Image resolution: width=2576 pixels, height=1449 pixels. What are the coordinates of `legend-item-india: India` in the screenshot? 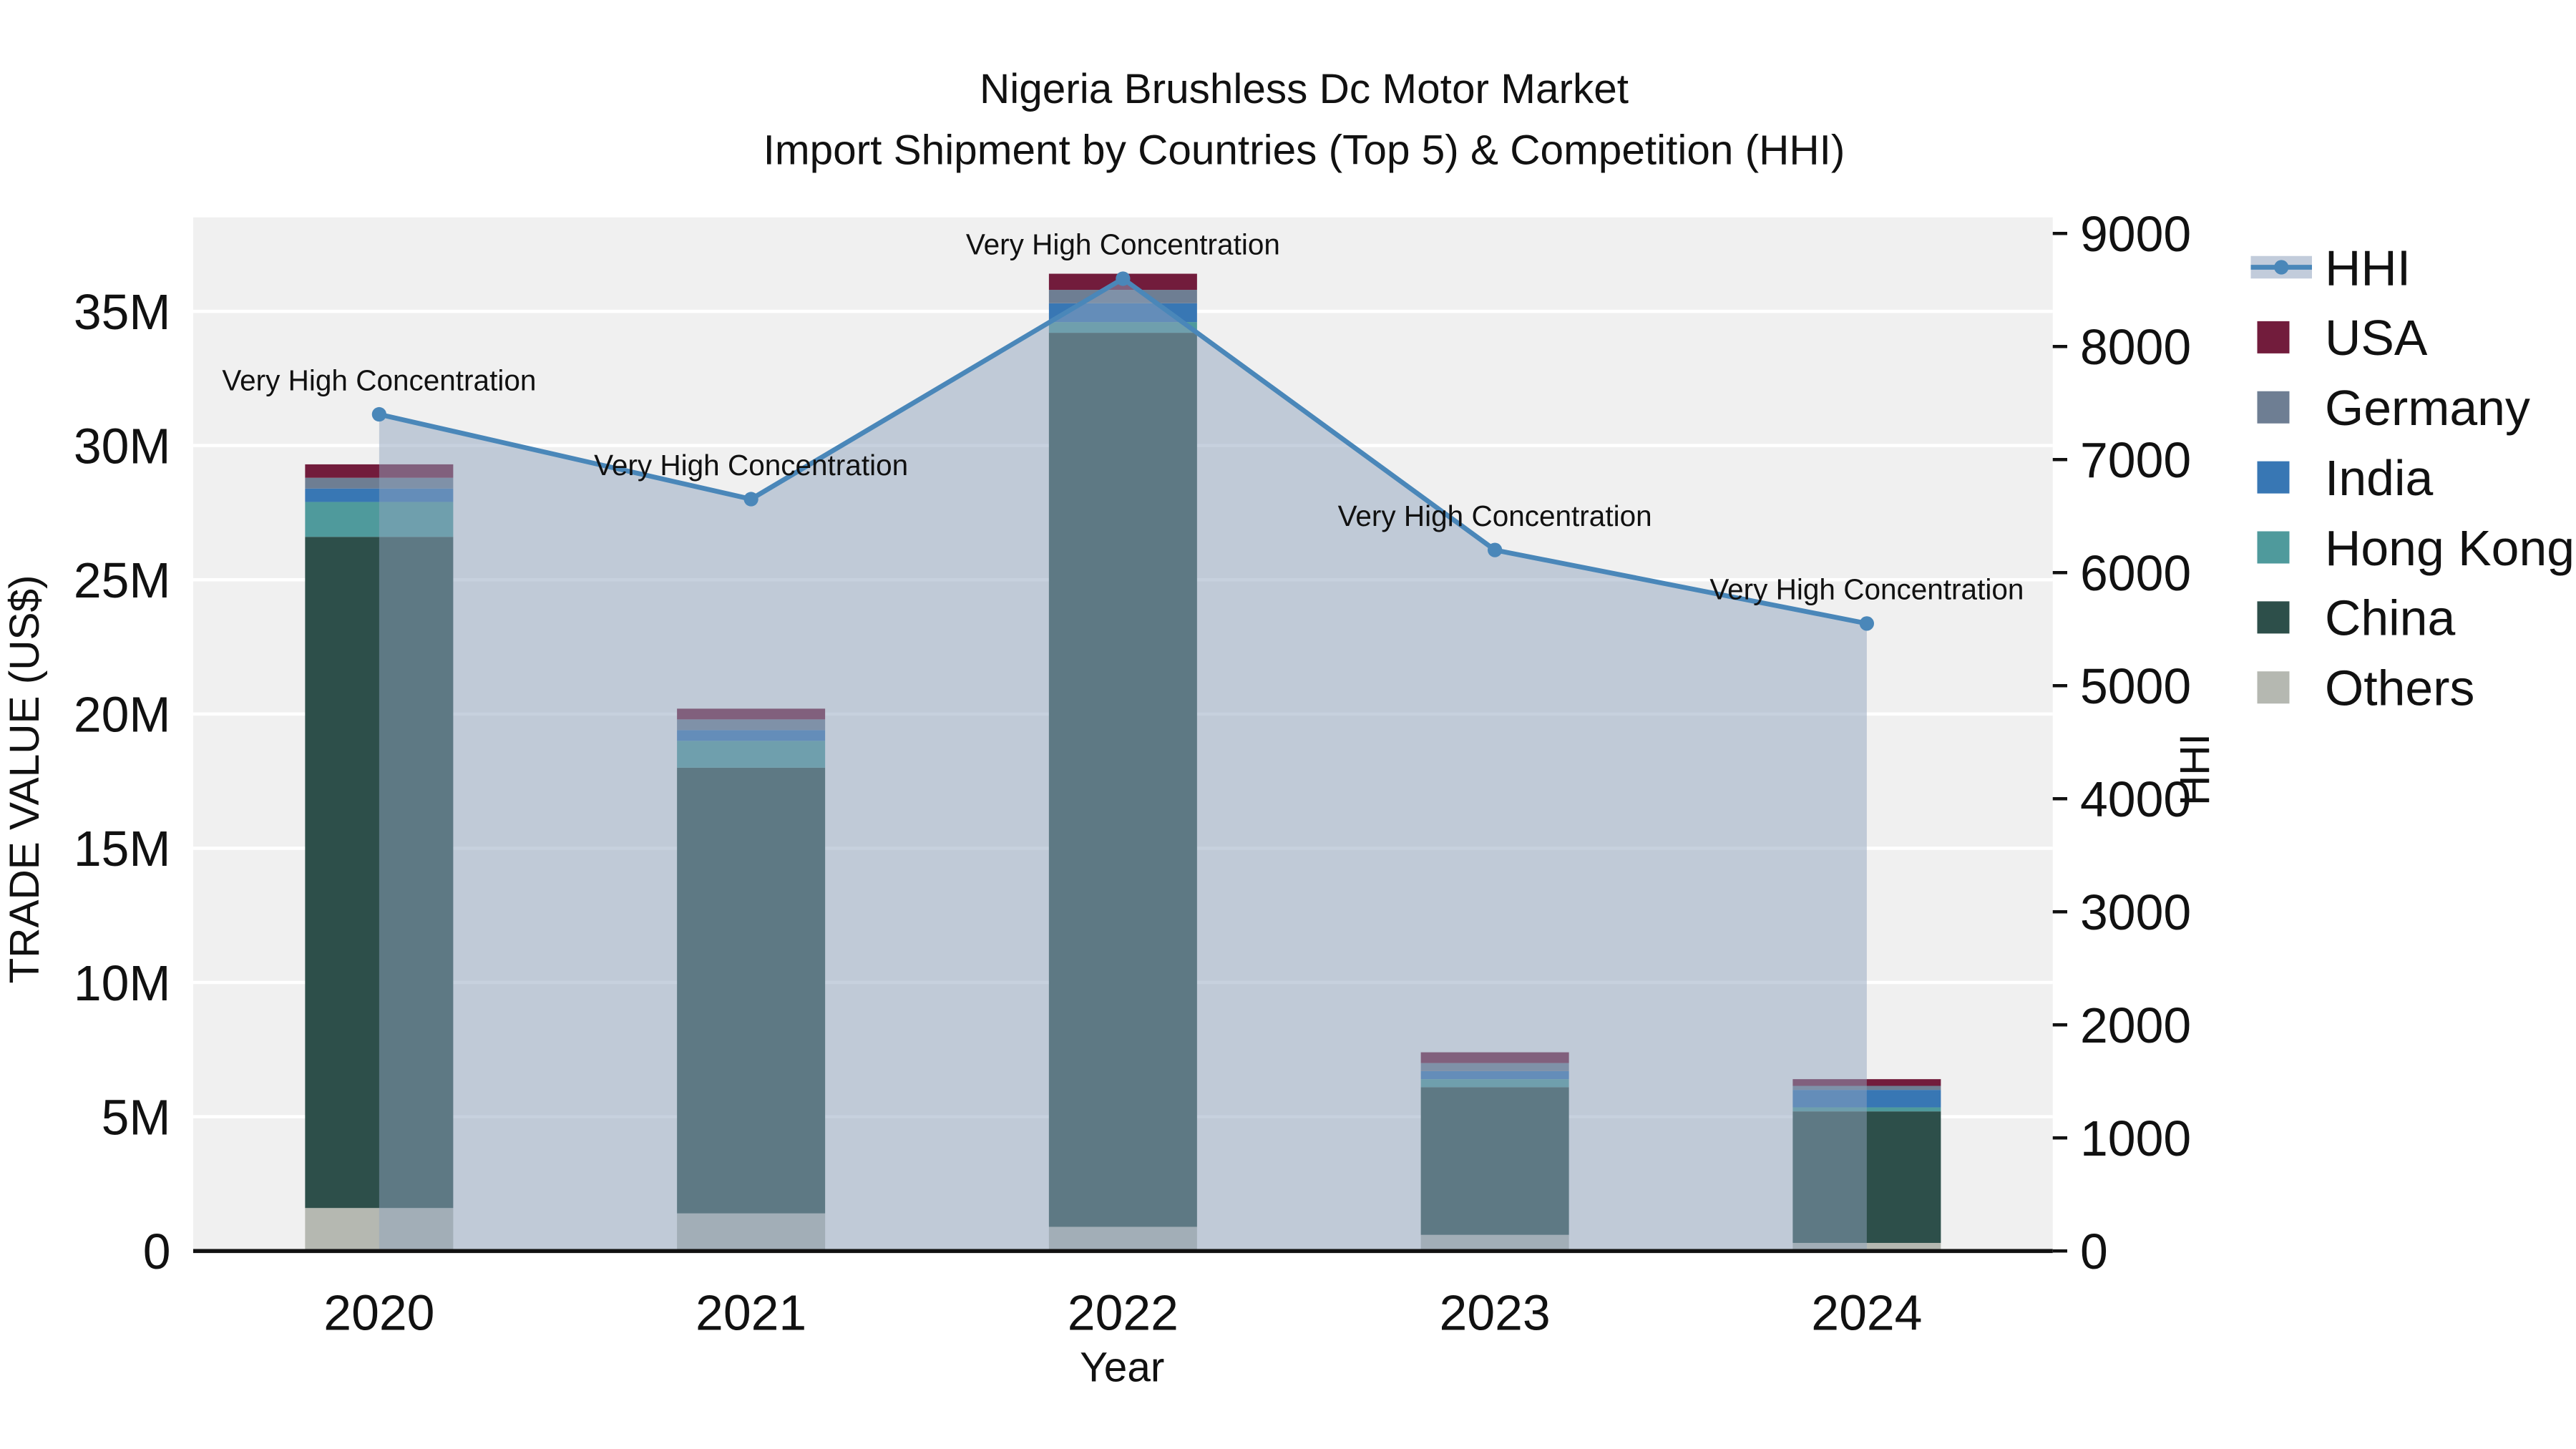 It's located at (2345, 478).